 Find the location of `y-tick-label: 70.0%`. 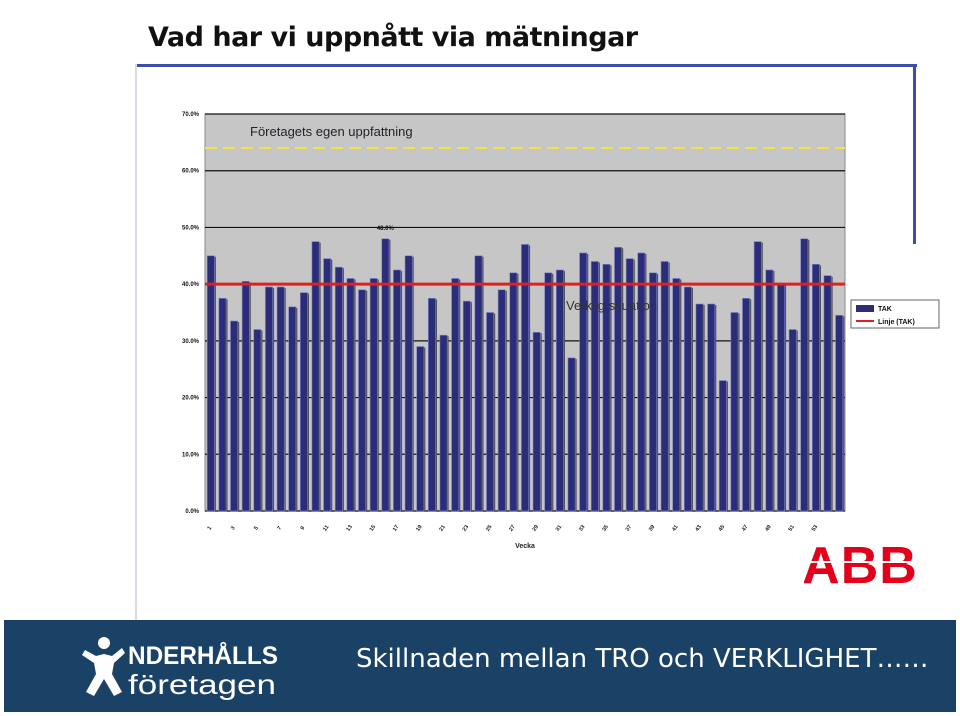

y-tick-label: 70.0% is located at coordinates (191, 115).